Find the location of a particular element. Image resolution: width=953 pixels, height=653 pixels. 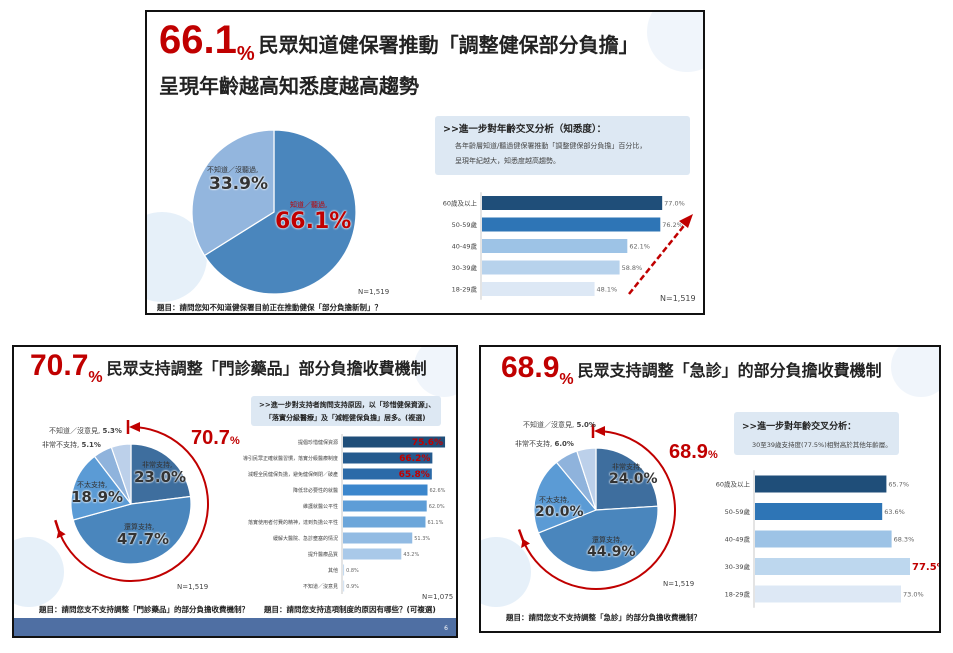

survey-question: 題目：請問您支不支持調整「急診」的部分負擔收費機制？ is located at coordinates (603, 617).